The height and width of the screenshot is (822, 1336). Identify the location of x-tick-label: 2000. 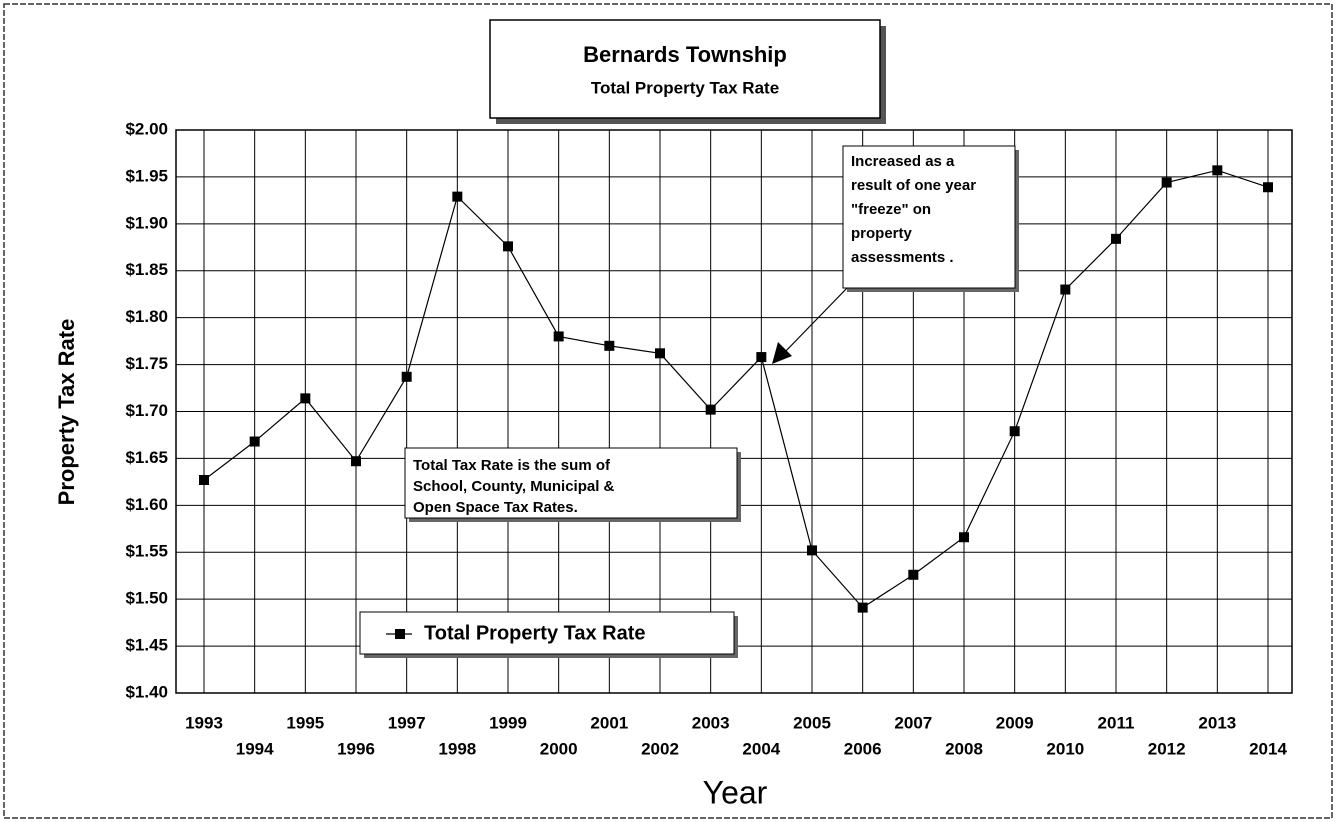
(559, 748).